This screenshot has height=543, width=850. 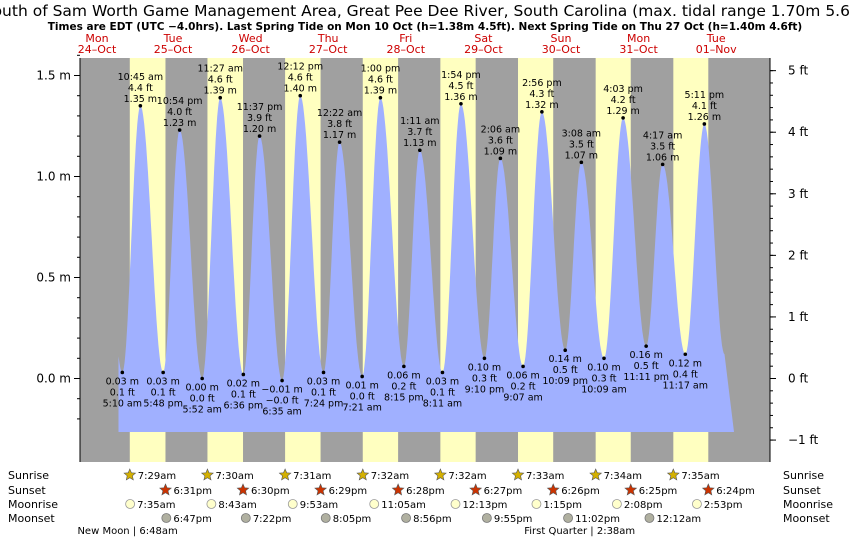 What do you see at coordinates (798, 194) in the screenshot?
I see `right-tick-label: 3 ft` at bounding box center [798, 194].